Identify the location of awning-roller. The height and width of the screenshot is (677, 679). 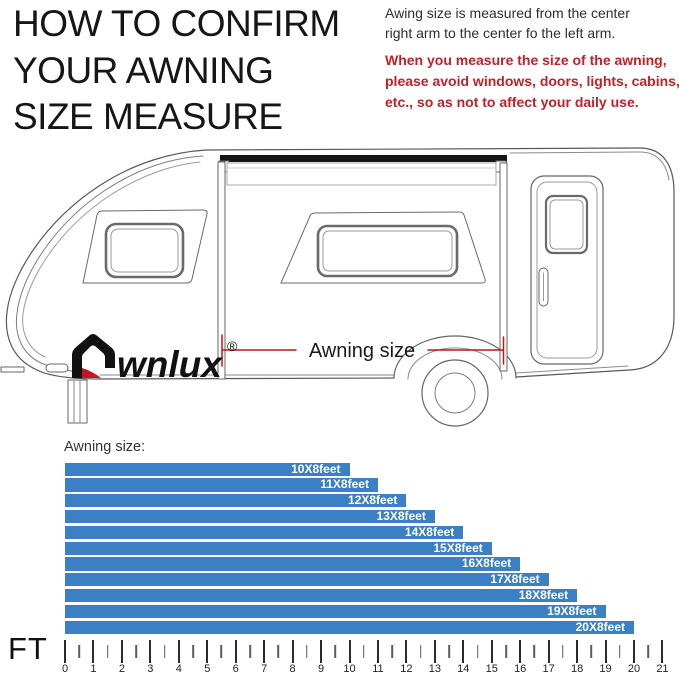
(363, 158).